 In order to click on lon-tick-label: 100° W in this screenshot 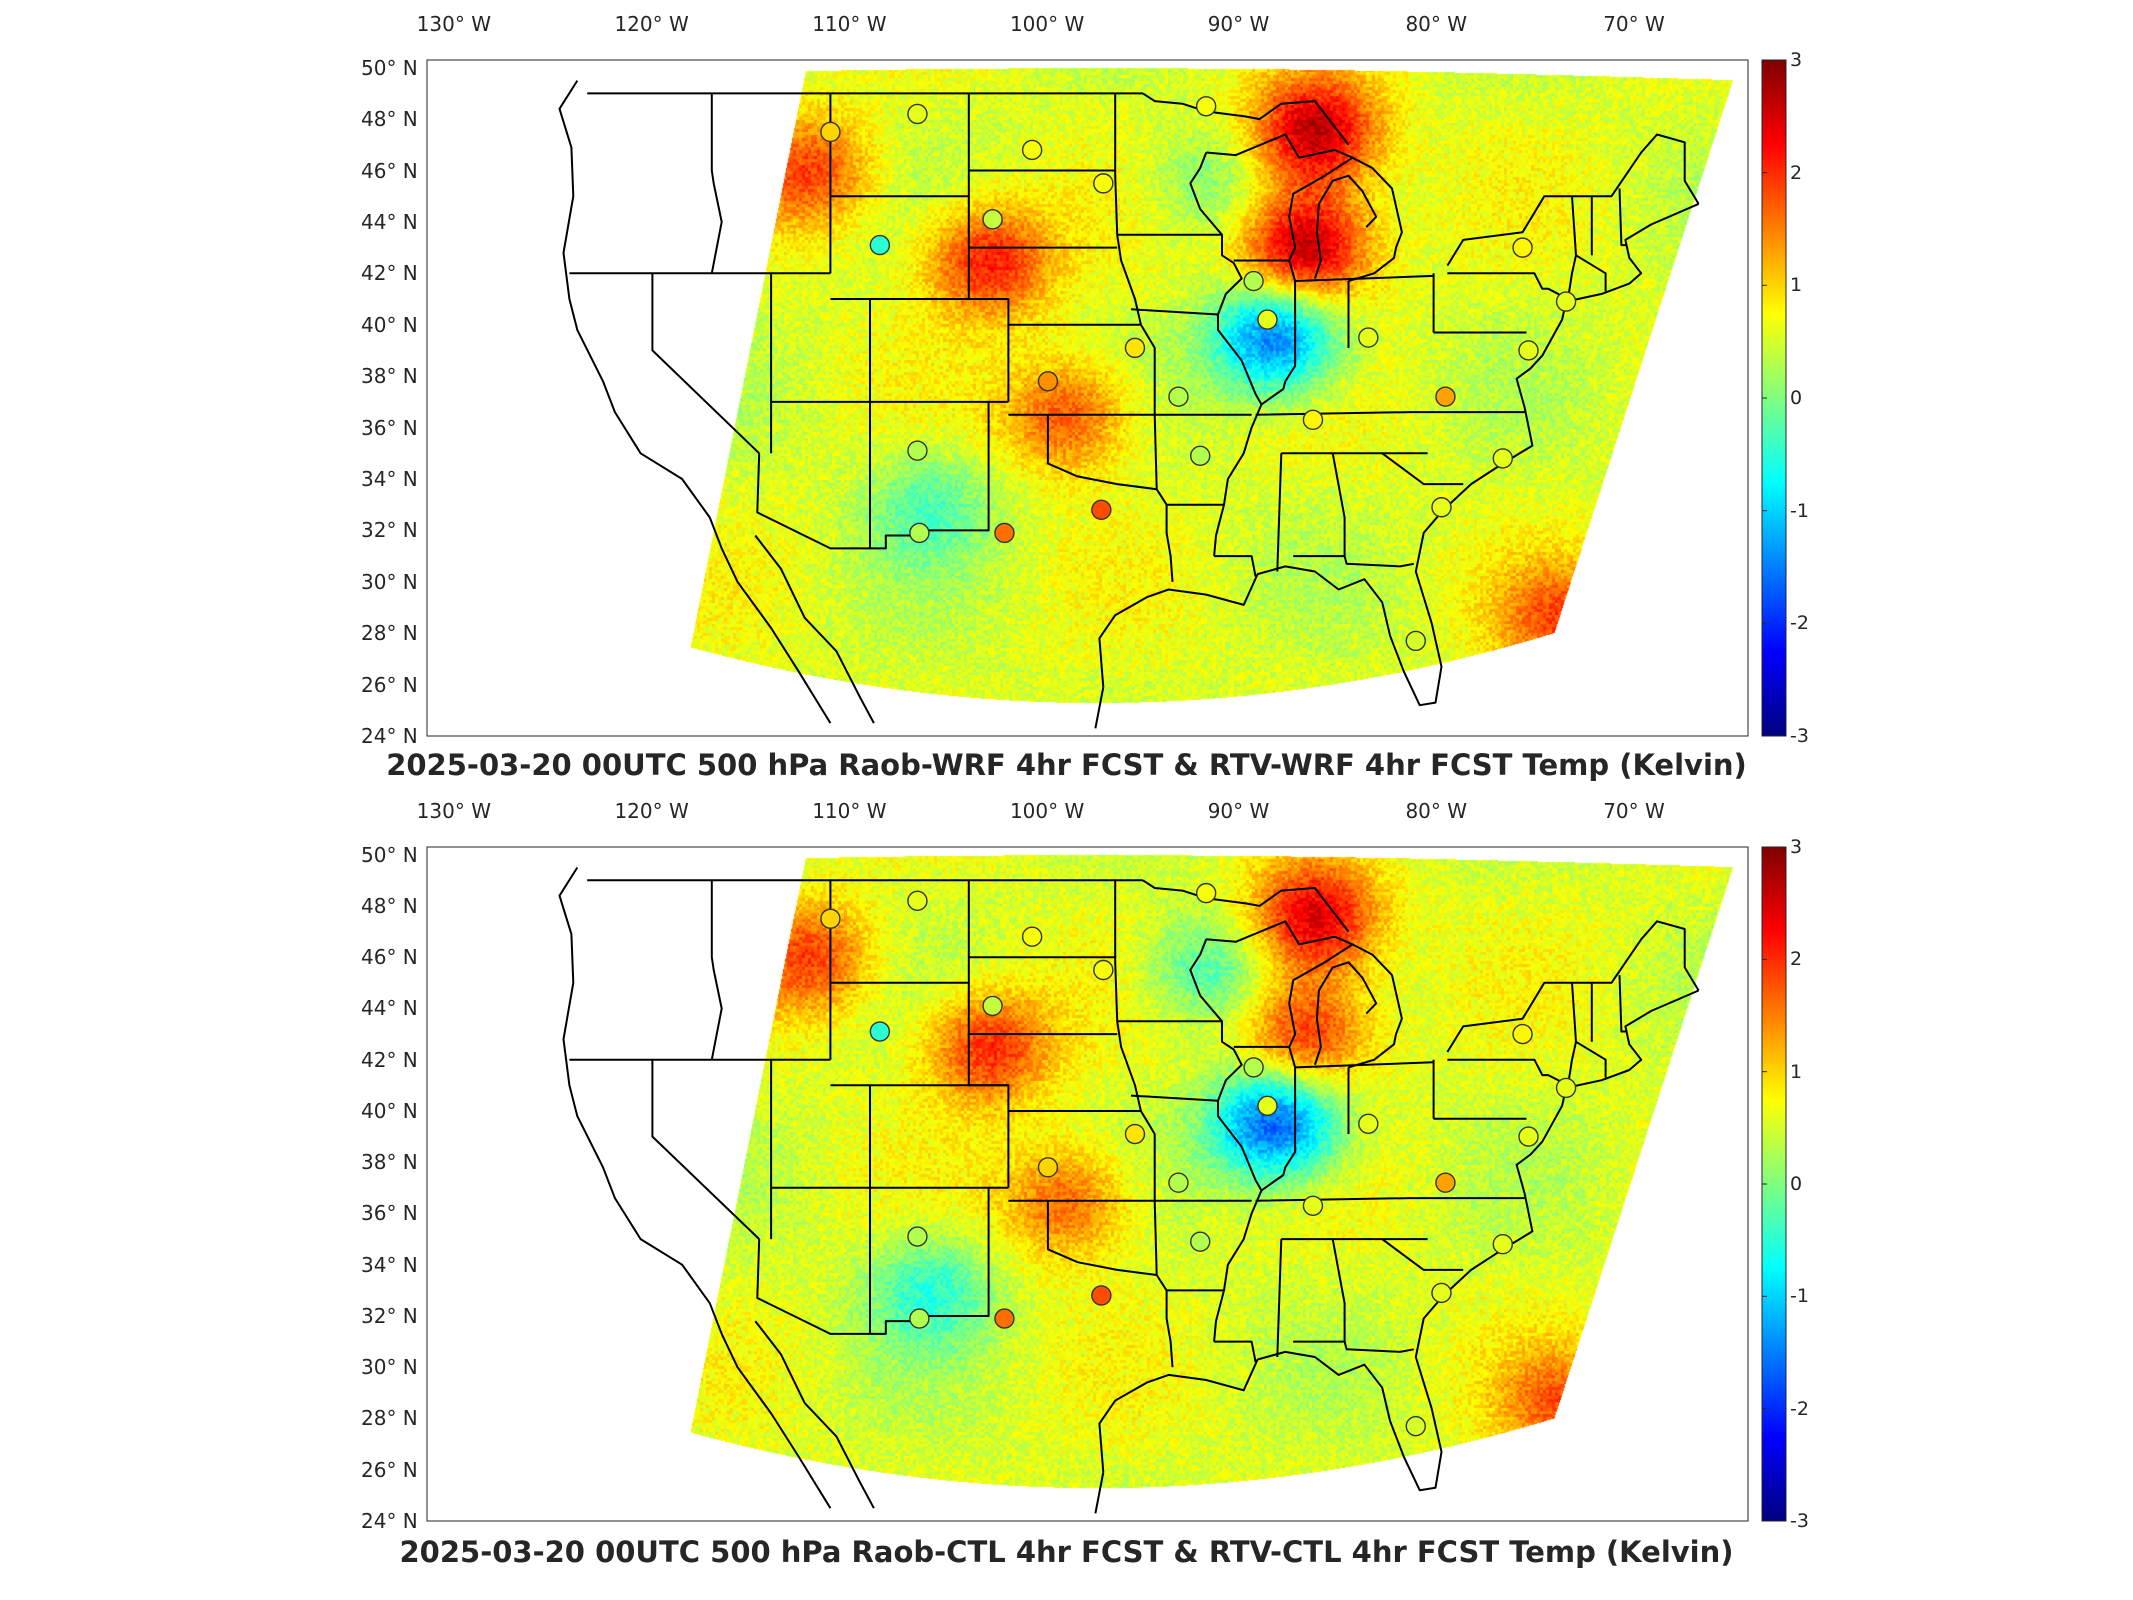, I will do `click(1047, 811)`.